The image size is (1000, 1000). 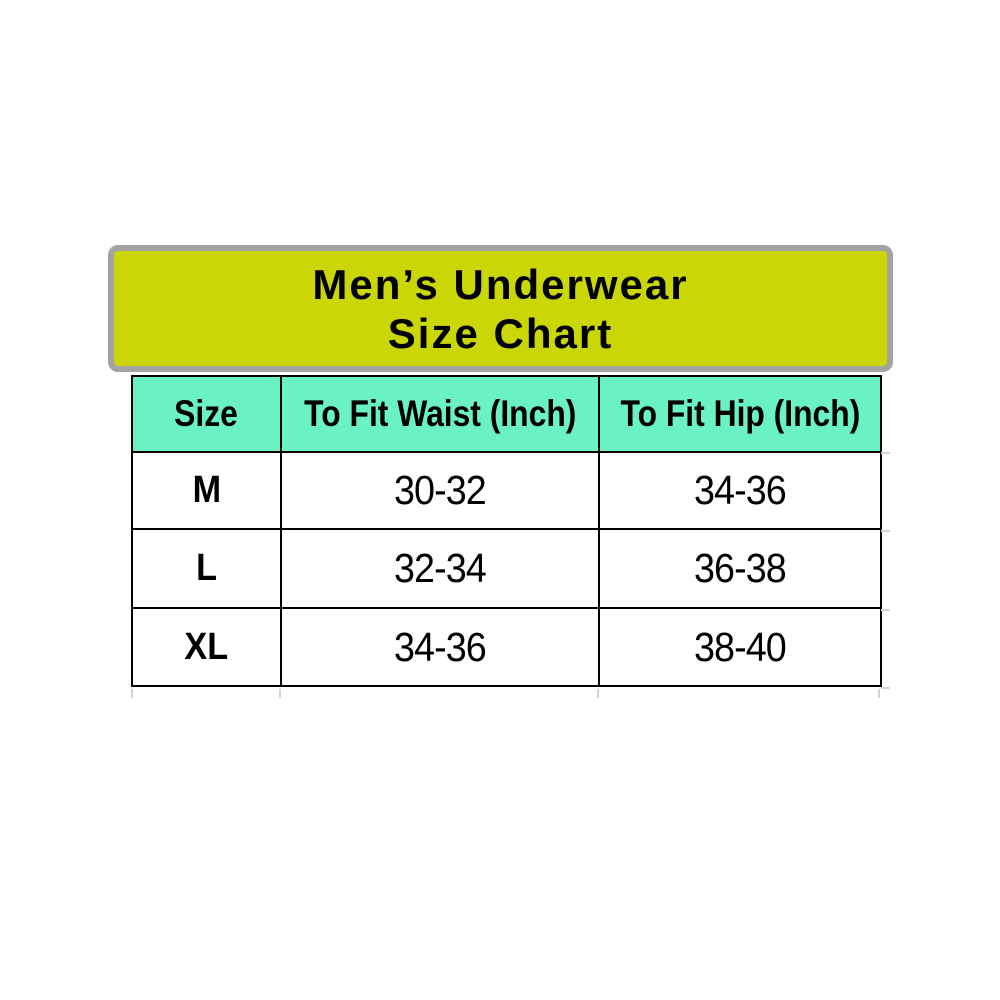 I want to click on hip-cell: 34-36, so click(x=740, y=490).